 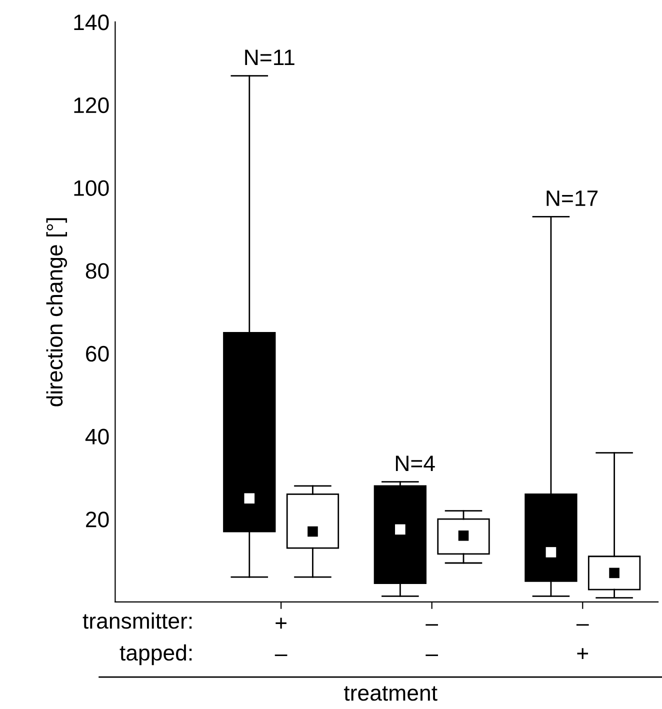 I want to click on annotation: N=17, so click(x=572, y=198).